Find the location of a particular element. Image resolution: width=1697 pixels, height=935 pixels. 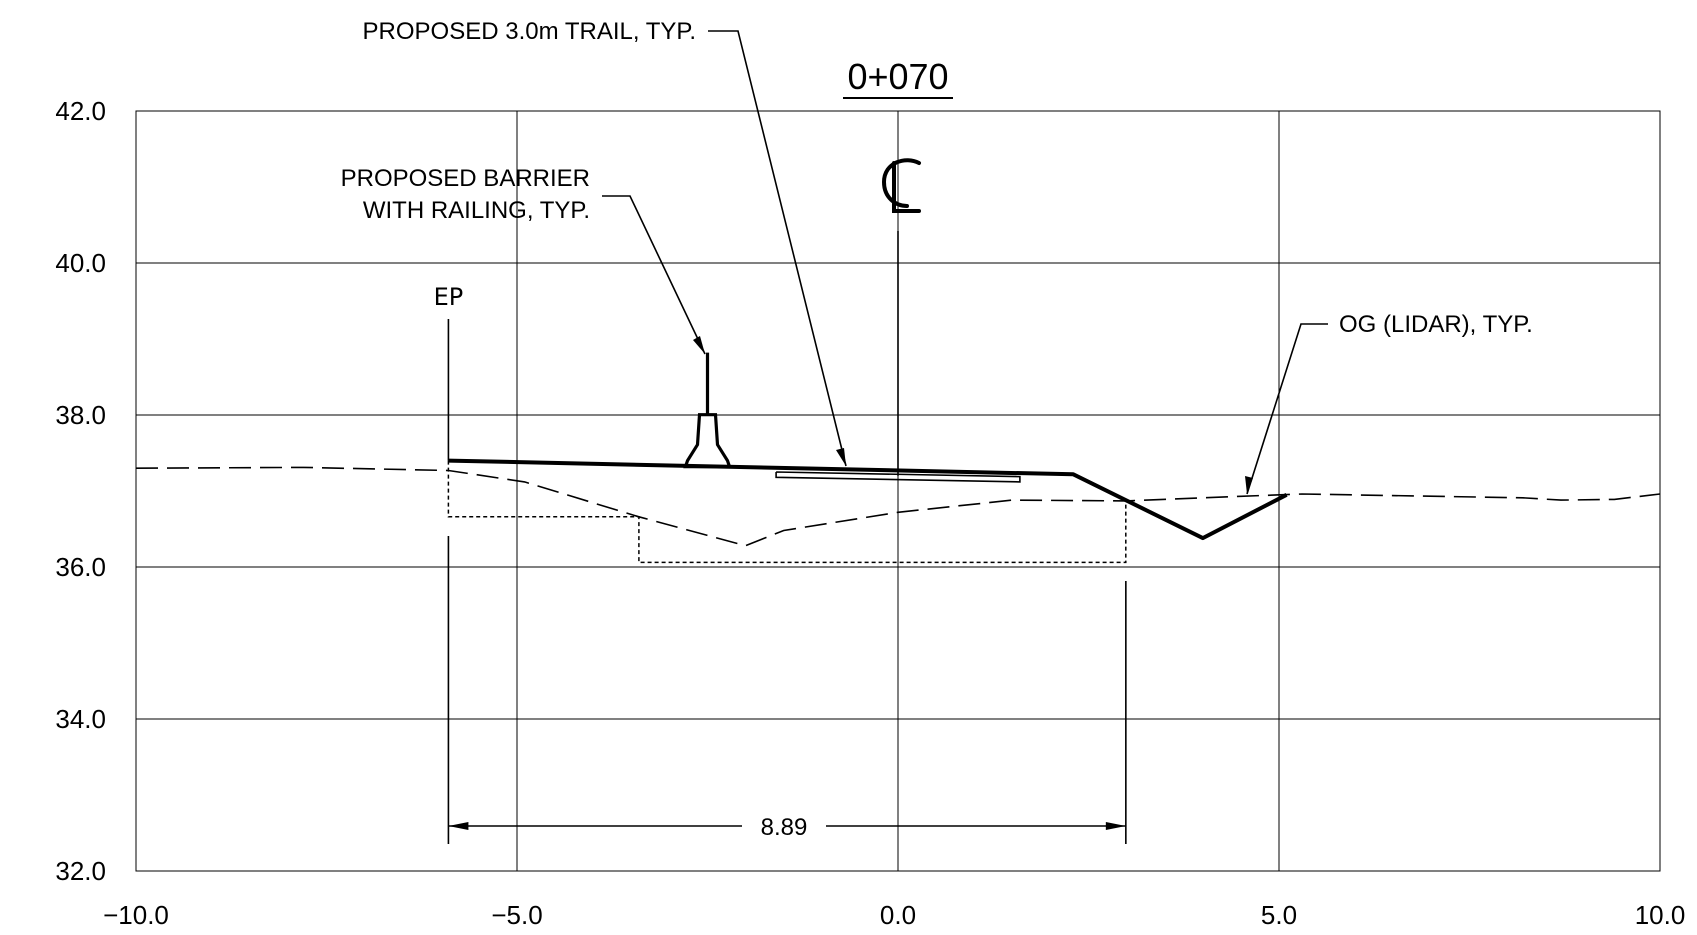

x-tick-label: 5.0 is located at coordinates (1279, 915).